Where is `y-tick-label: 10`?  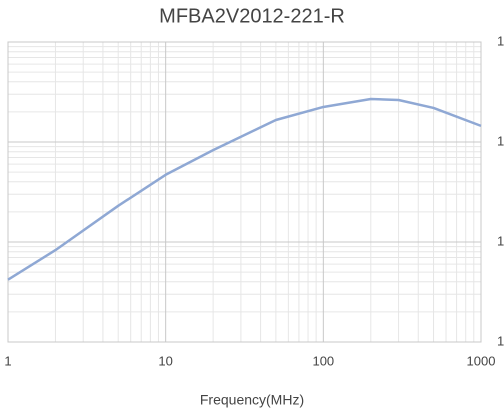 y-tick-label: 10 is located at coordinates (500, 240).